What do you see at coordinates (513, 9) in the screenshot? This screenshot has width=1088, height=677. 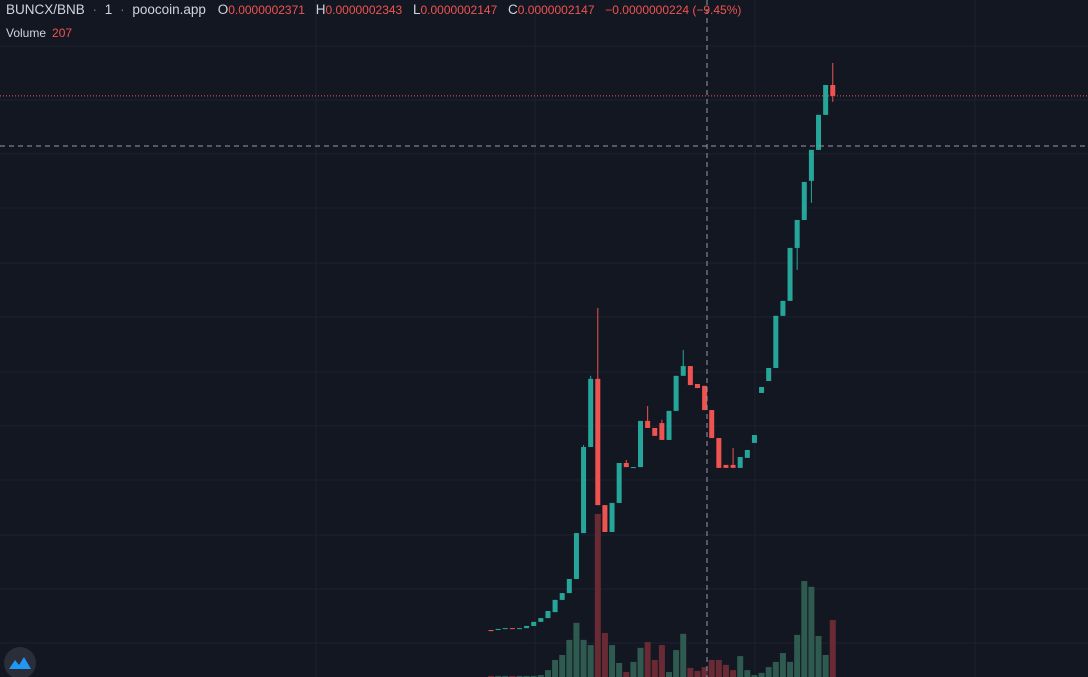 I see `ohlc-label: C` at bounding box center [513, 9].